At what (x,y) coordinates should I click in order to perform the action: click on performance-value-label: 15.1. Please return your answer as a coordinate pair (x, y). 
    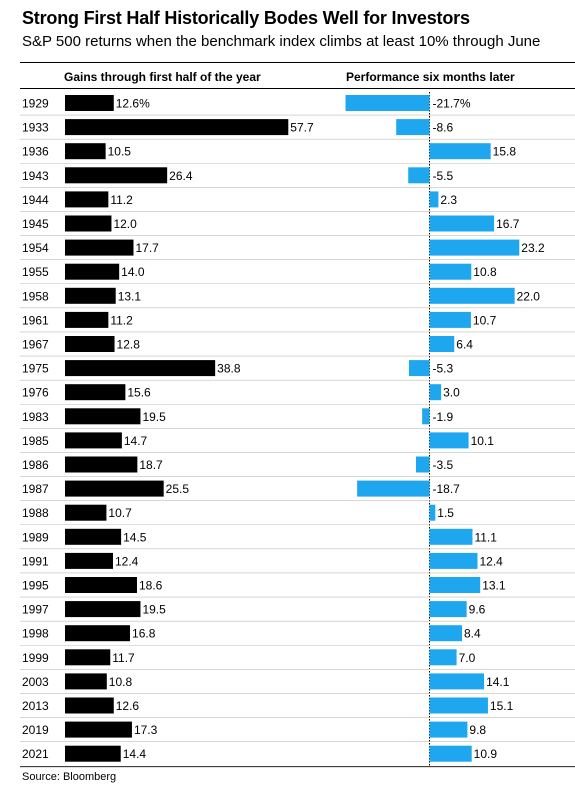
    Looking at the image, I should click on (502, 706).